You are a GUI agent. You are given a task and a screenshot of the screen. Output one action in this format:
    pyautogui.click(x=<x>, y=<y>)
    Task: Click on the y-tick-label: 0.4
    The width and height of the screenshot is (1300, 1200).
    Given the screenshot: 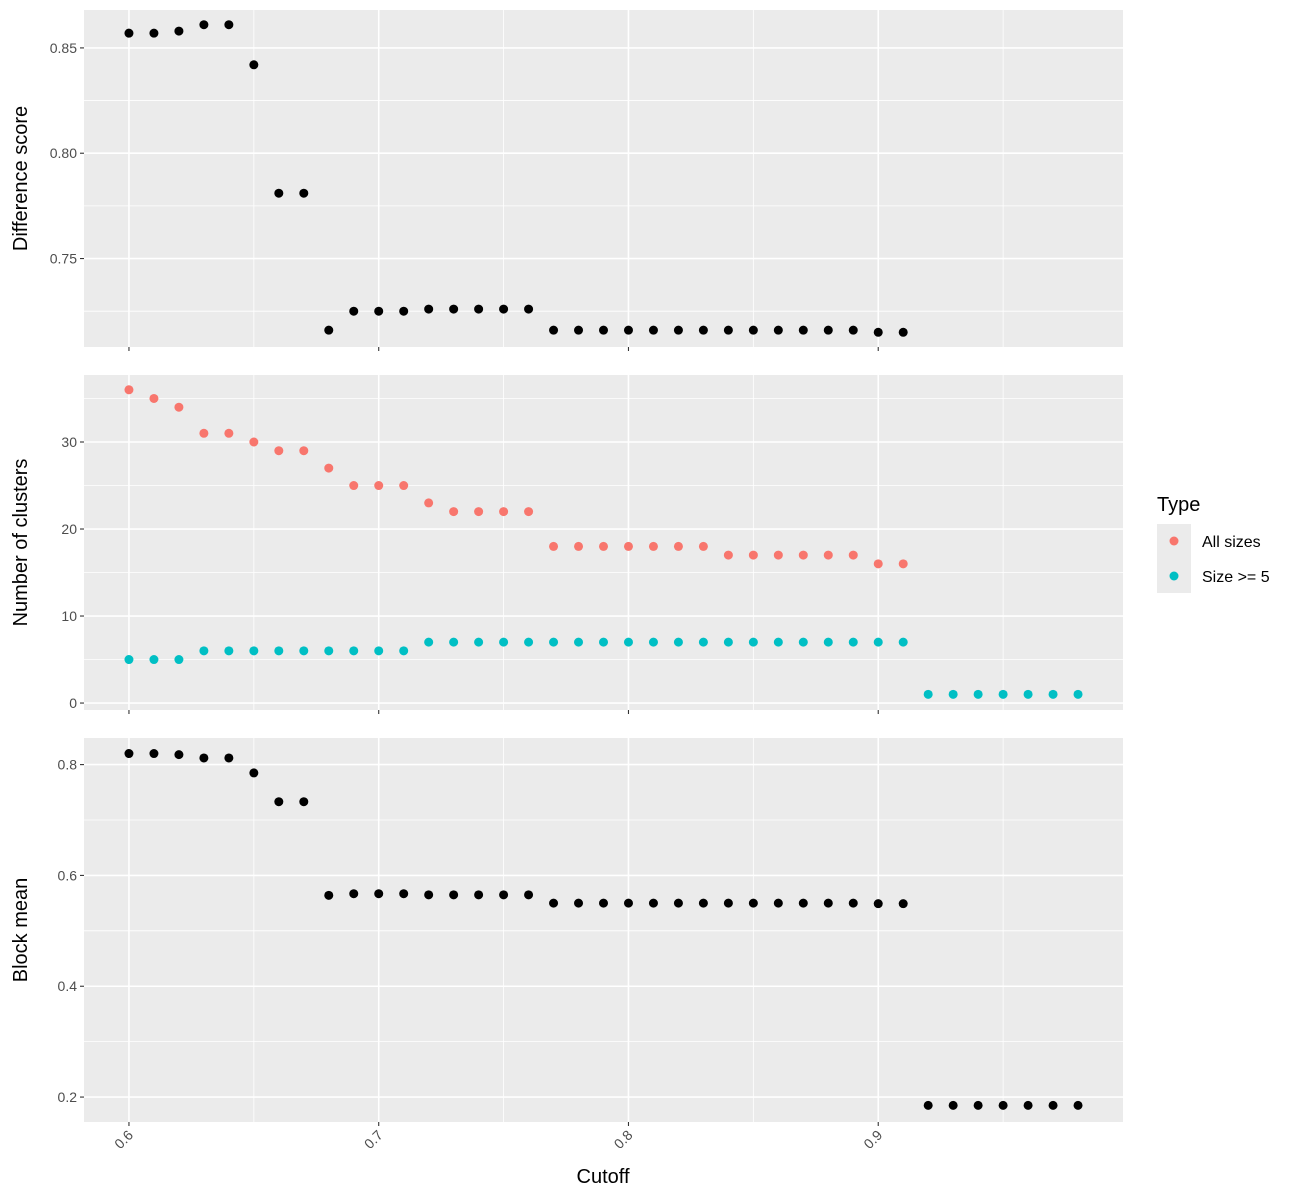 What is the action you would take?
    pyautogui.click(x=68, y=986)
    